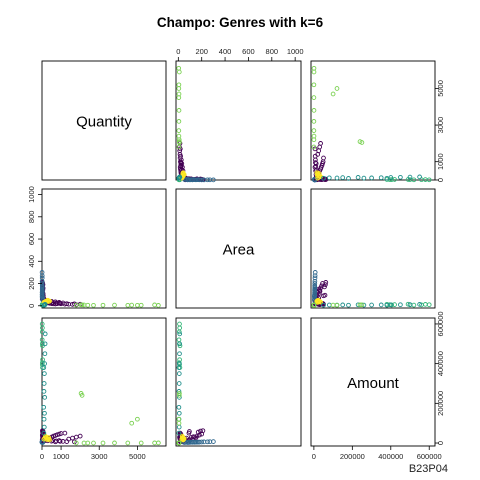  I want to click on tick-label-amount: 600000, so click(429, 456).